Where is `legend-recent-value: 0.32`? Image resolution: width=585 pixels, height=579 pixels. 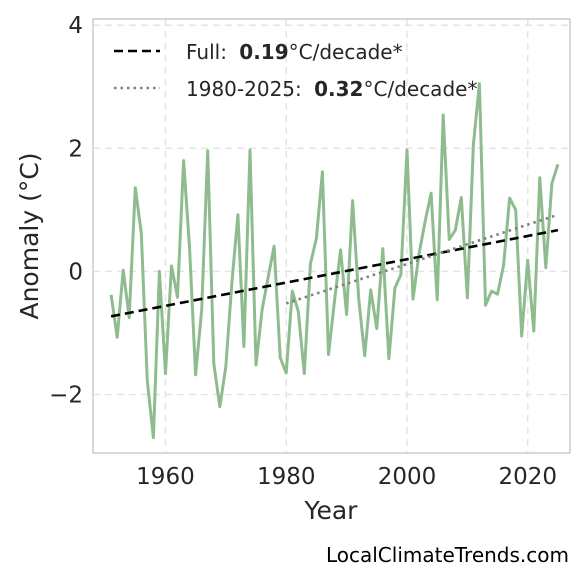
legend-recent-value: 0.32 is located at coordinates (338, 89).